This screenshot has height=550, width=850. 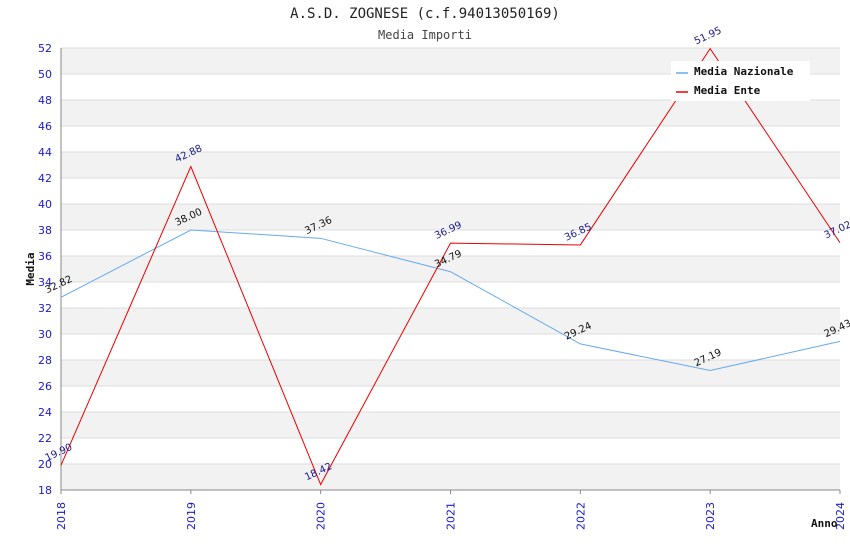 What do you see at coordinates (45, 230) in the screenshot?
I see `y-tick-label: 38` at bounding box center [45, 230].